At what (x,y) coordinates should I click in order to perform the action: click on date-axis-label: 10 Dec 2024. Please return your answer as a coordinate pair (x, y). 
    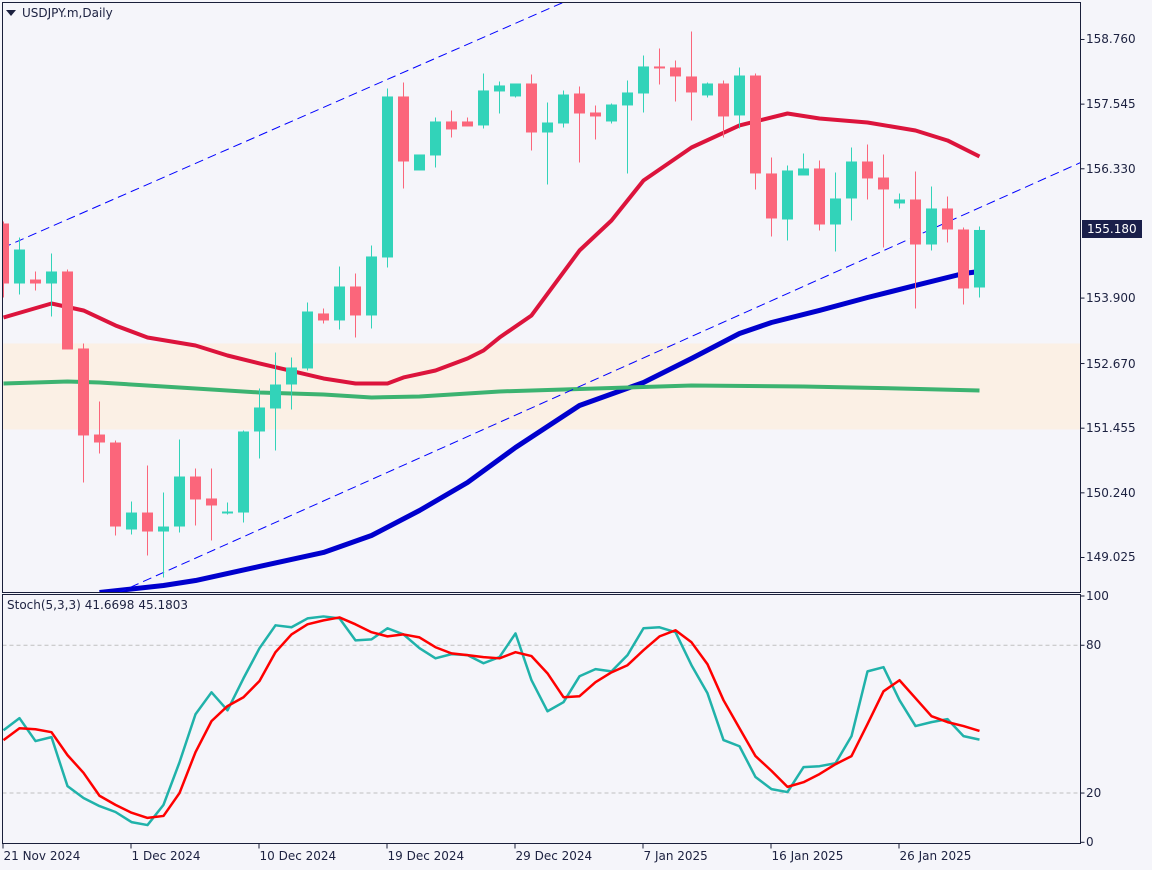
    Looking at the image, I should click on (298, 856).